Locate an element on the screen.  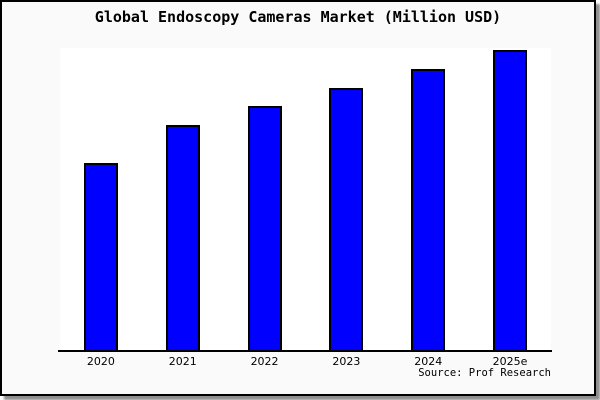
bar-slot-2020 is located at coordinates (101, 199).